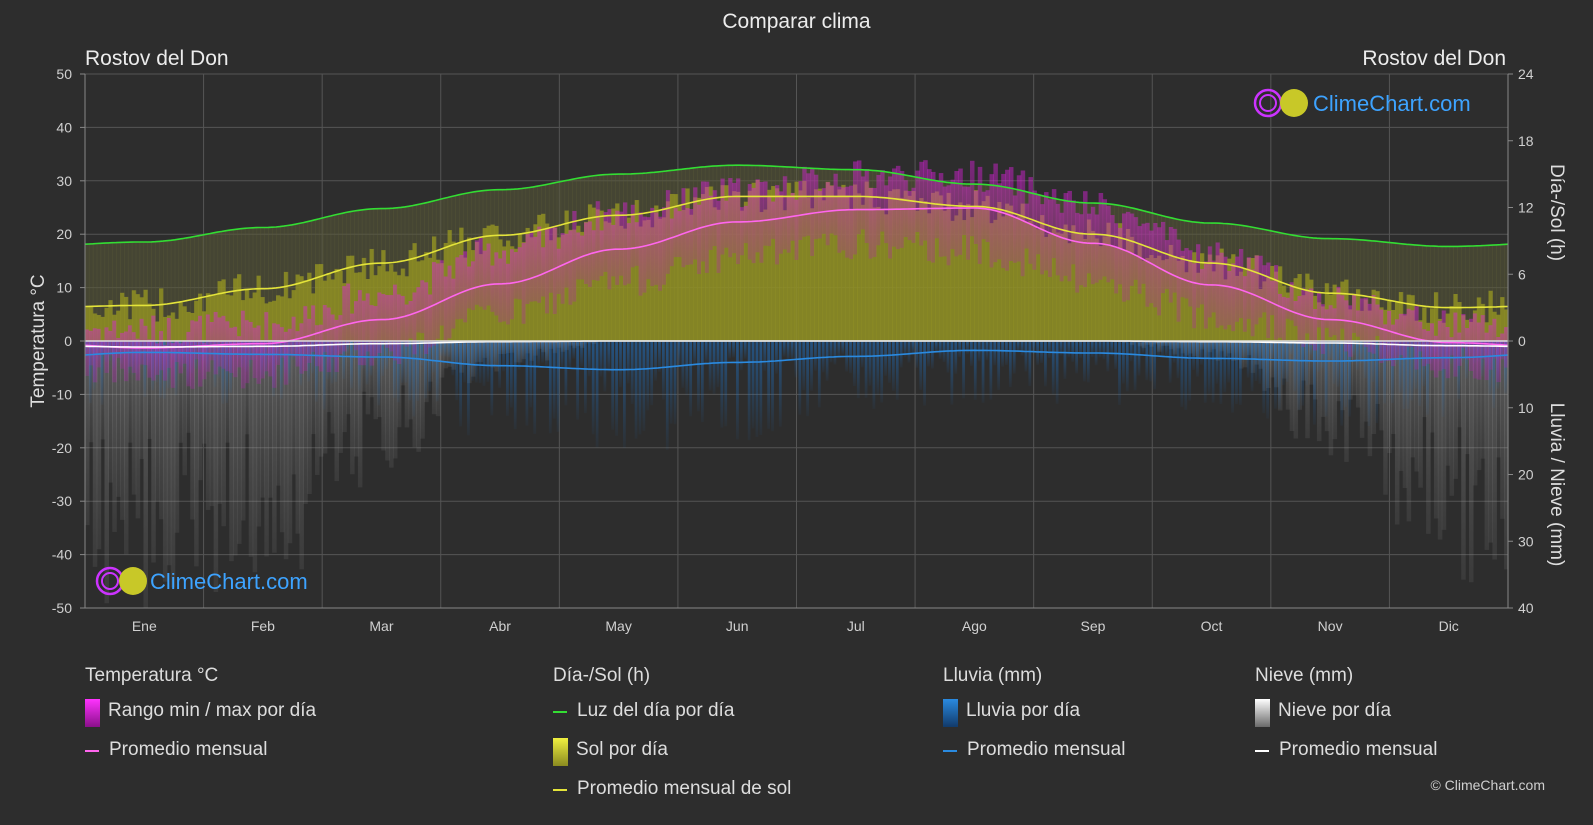  Describe the element at coordinates (993, 675) in the screenshot. I see `legend-rain-header: Lluvia (mm)` at that location.